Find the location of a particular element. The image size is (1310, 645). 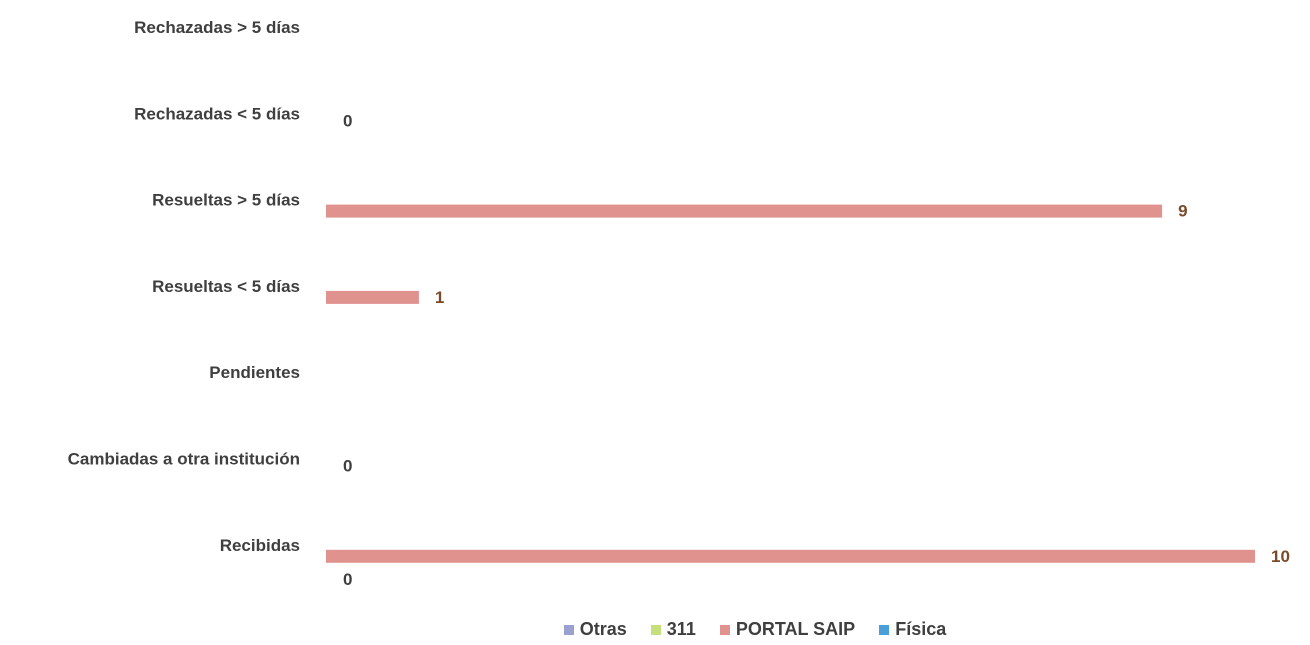

category-label-rechazadas-5-dias: Rechazadas > 5 días is located at coordinates (217, 27).